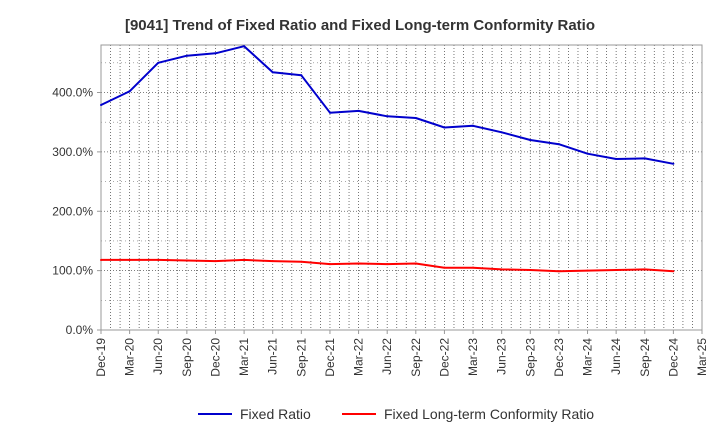 The image size is (720, 440). Describe the element at coordinates (444, 357) in the screenshot. I see `x-tick-label: Dec-22` at that location.